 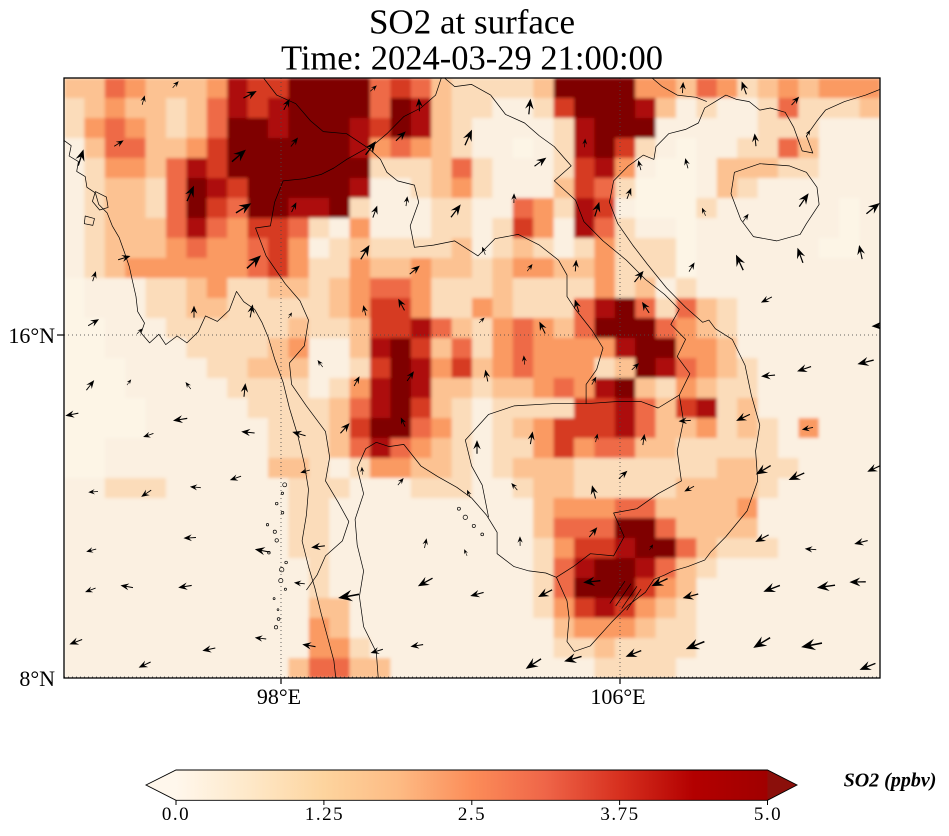 I want to click on svg-text: 8°N, so click(x=37, y=678).